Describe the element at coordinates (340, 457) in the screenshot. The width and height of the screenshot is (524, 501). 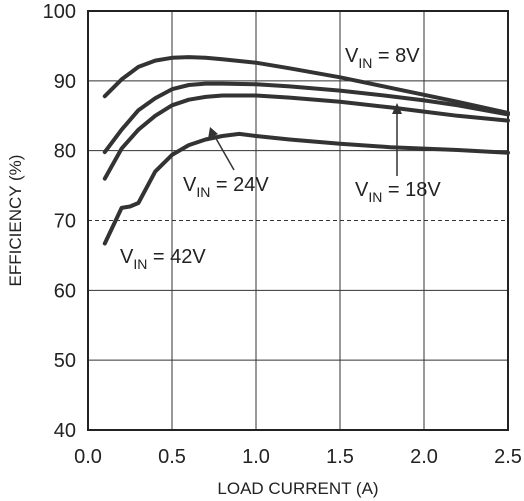
I see `x-tick-label: 1.5` at that location.